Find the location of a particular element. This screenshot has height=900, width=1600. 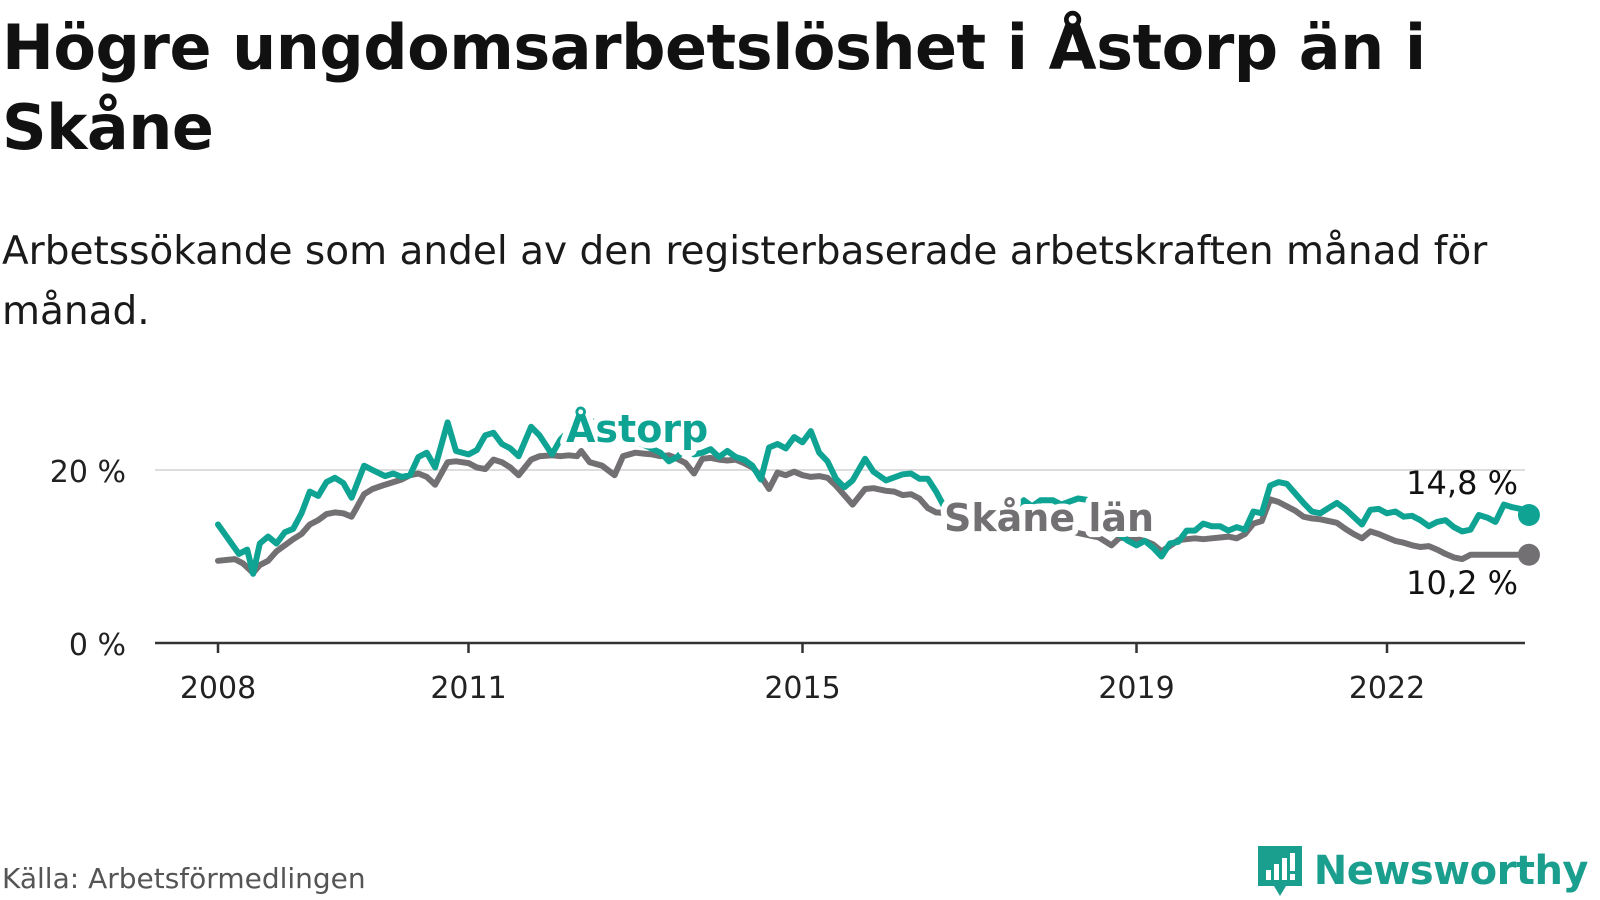

series-line-skane is located at coordinates (873, 512).